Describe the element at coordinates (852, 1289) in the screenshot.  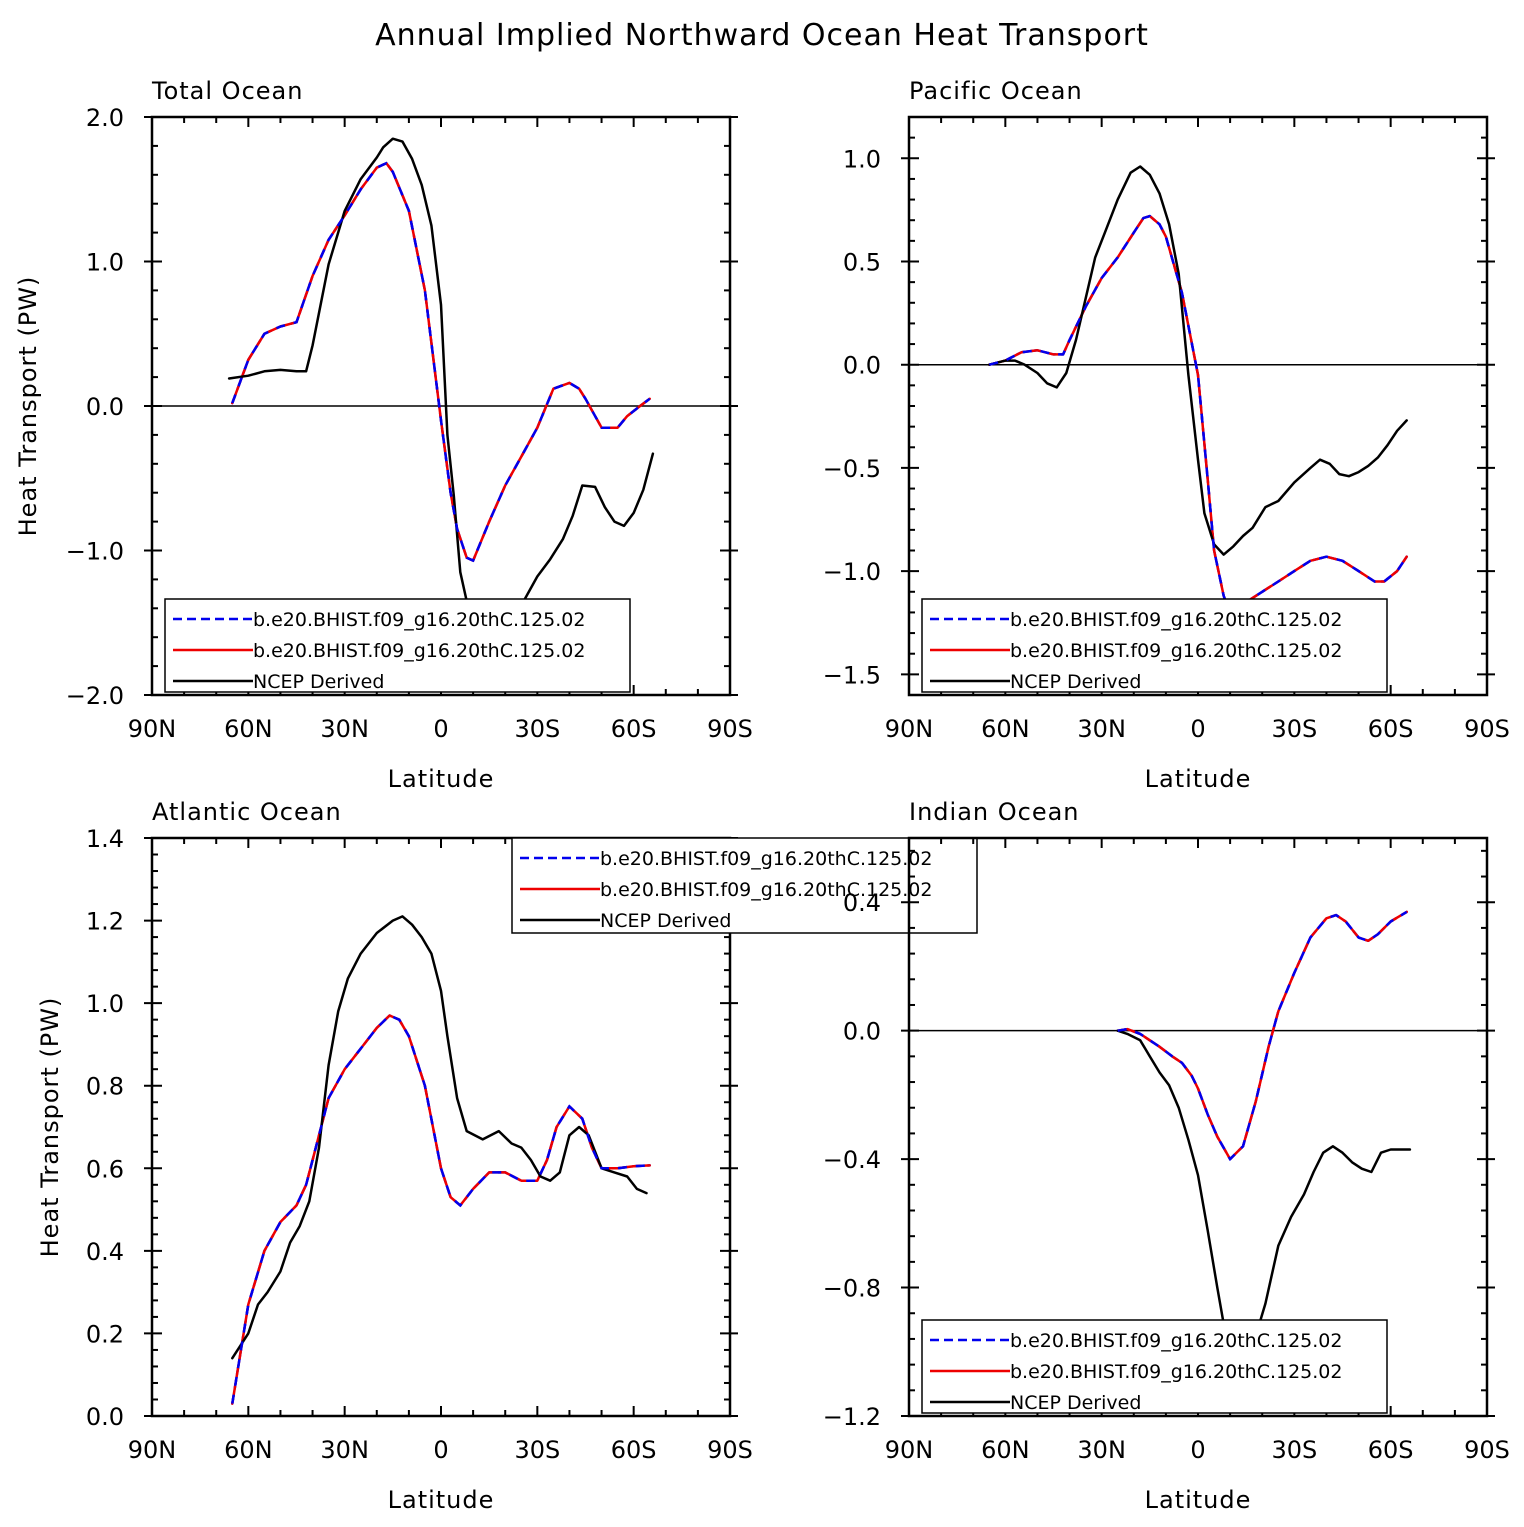
I see `y-tick-label: −0.8` at that location.